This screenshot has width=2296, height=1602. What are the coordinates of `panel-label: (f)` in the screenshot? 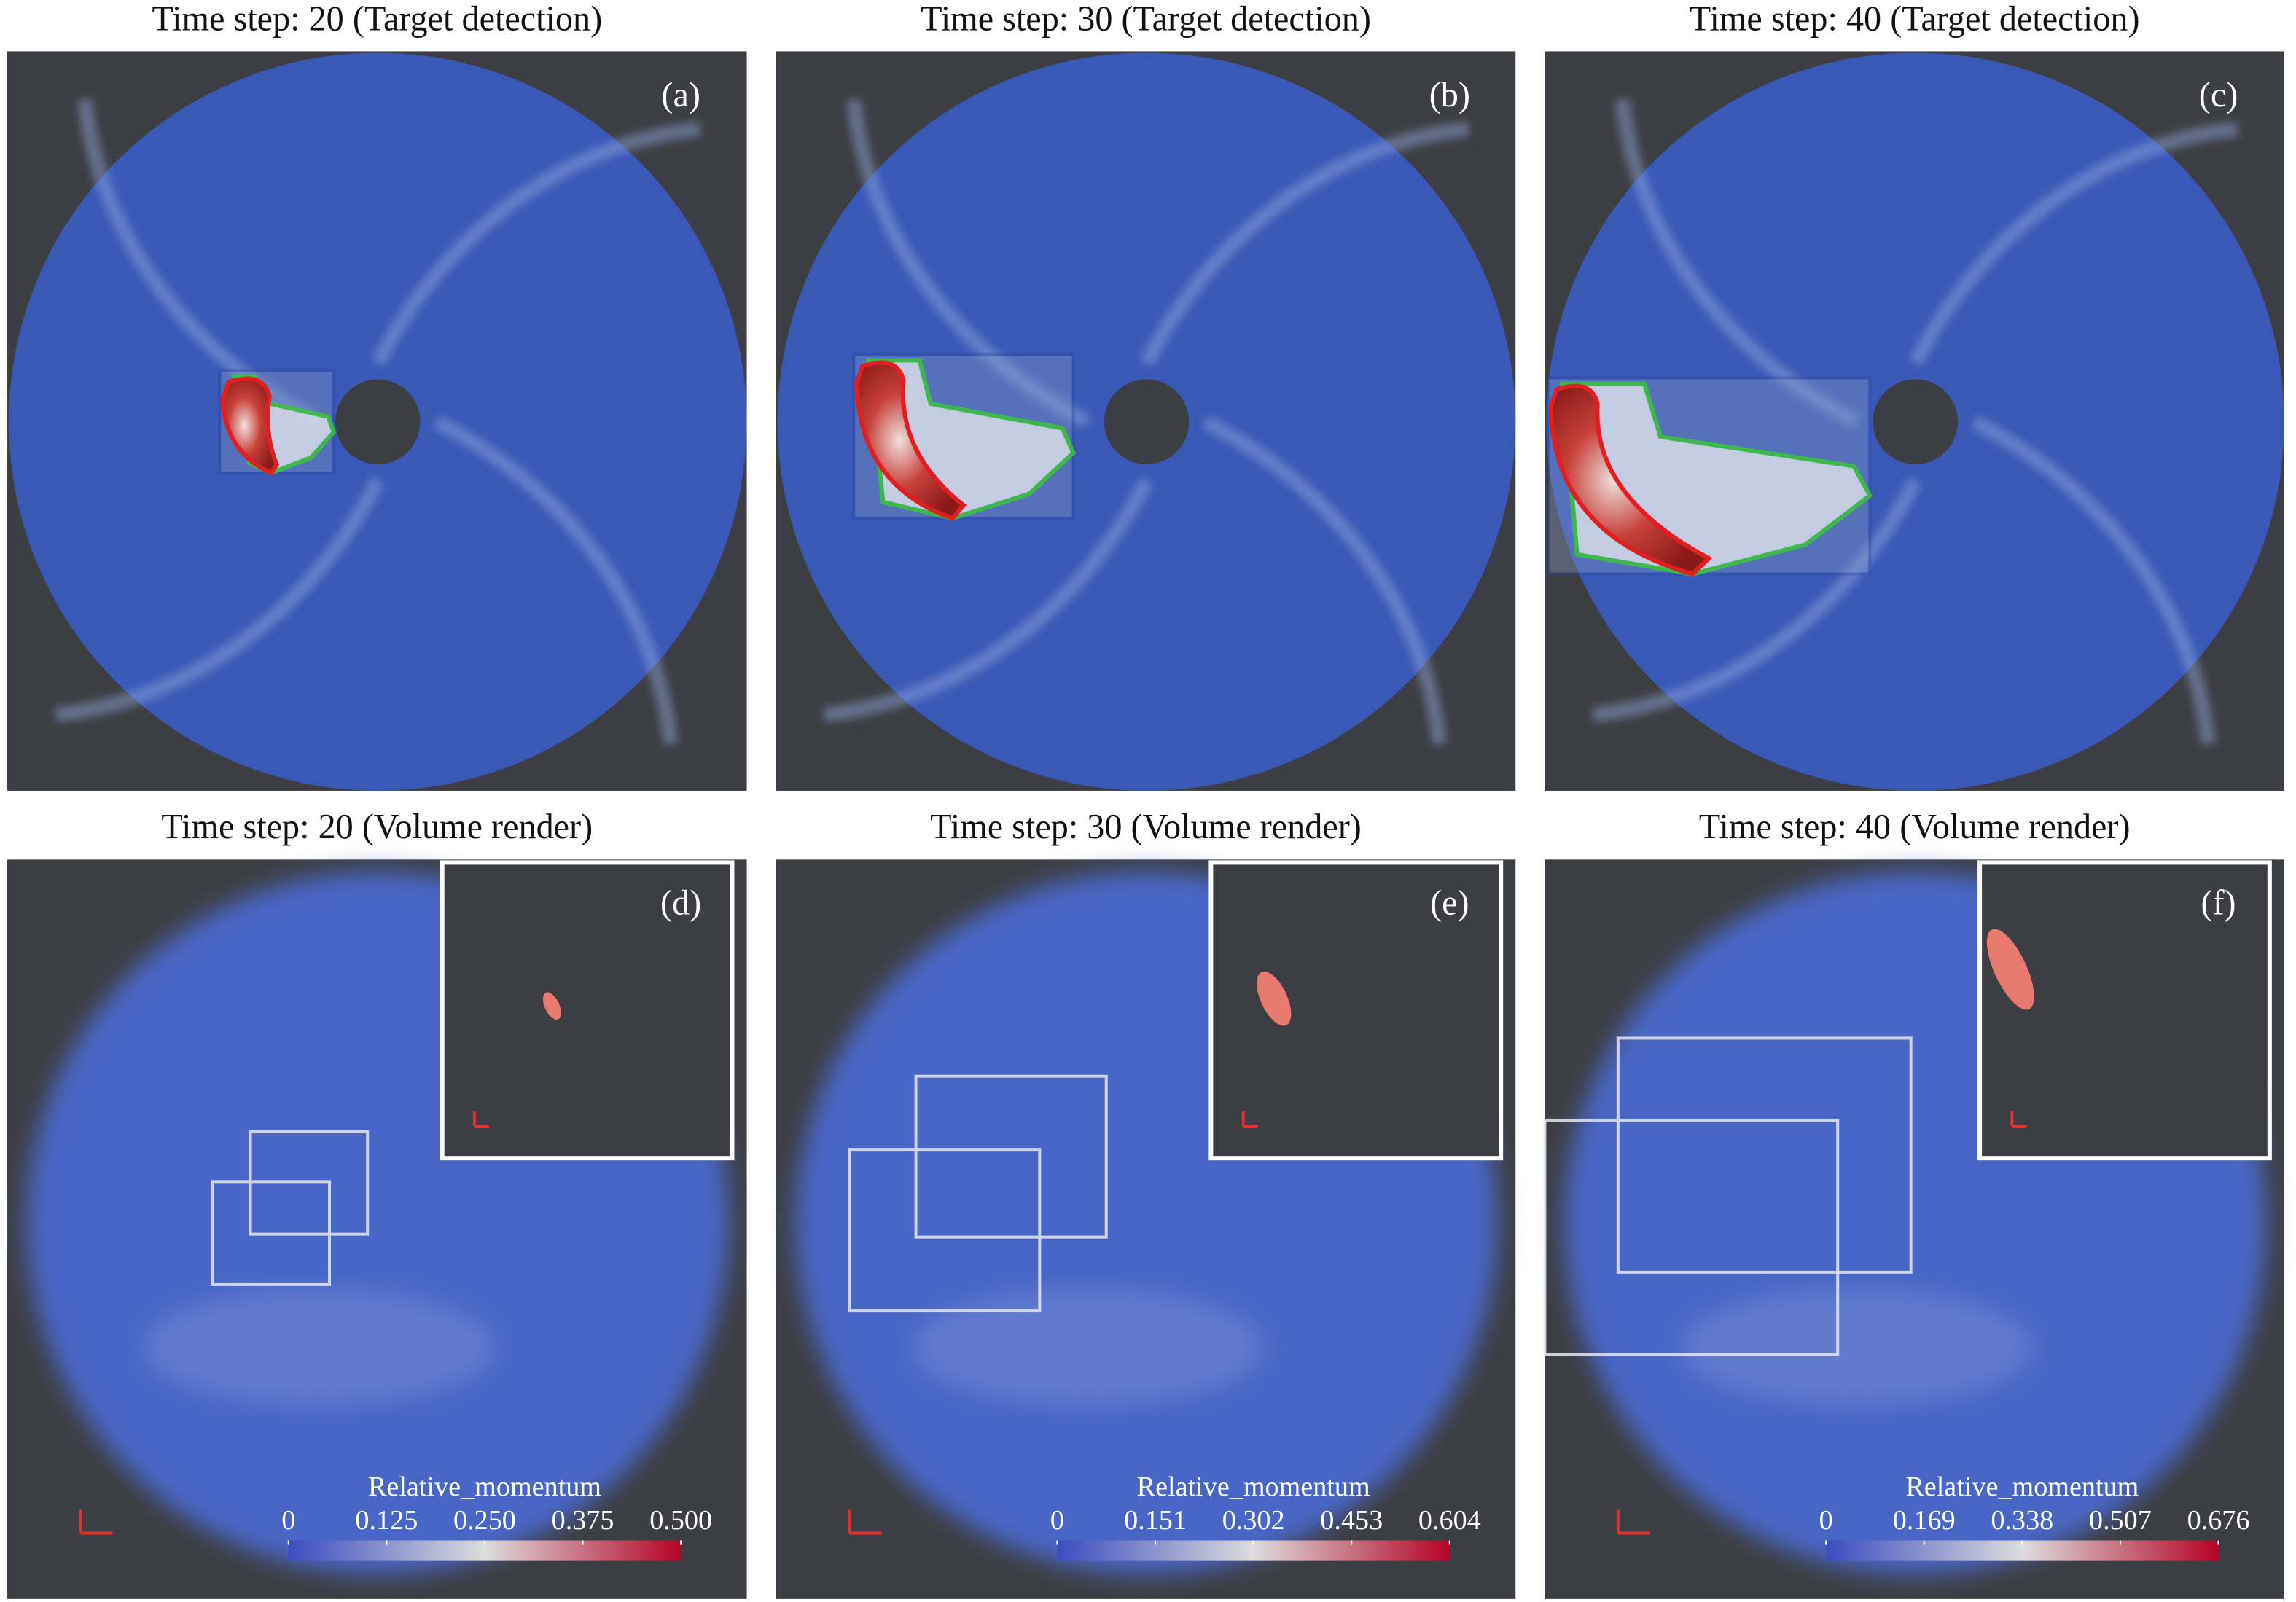 It's located at (2219, 904).